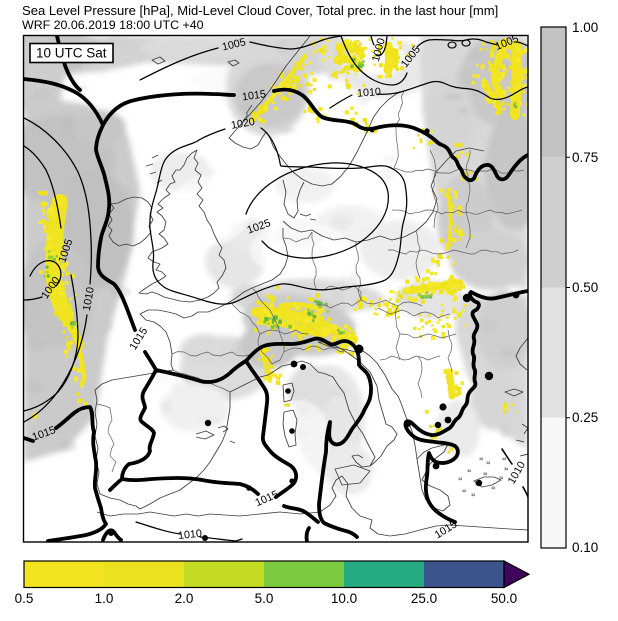 The height and width of the screenshot is (621, 618). Describe the element at coordinates (585, 157) in the screenshot. I see `svg-text: 0.75` at that location.